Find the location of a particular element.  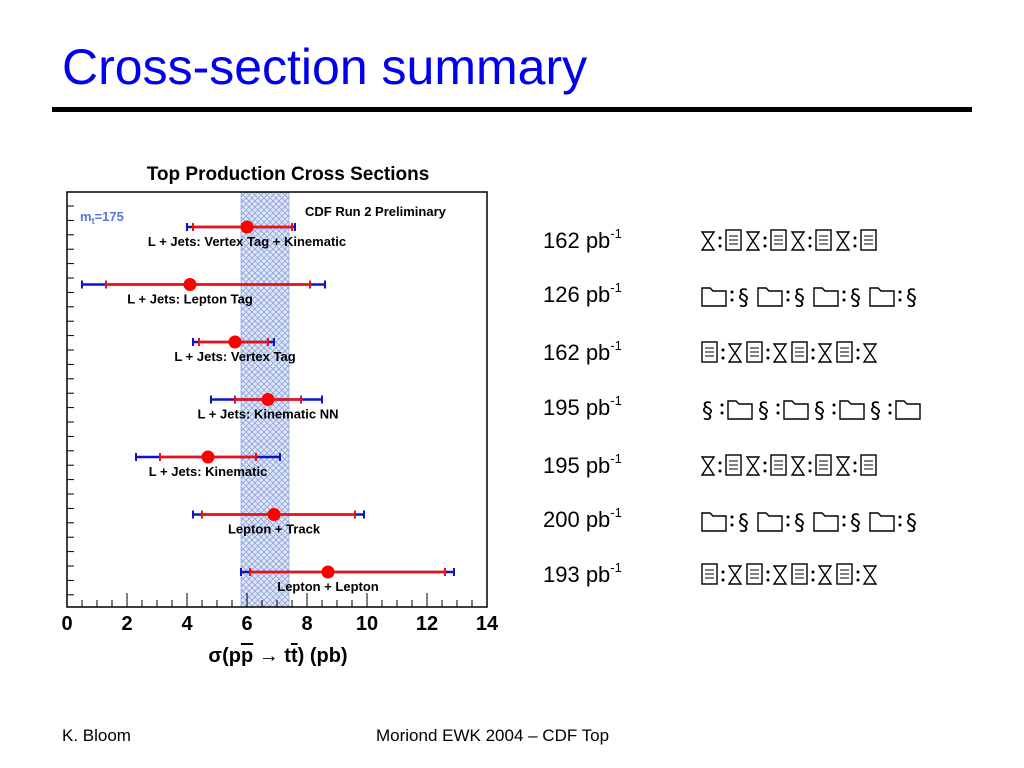

luminosity-value: 162 pb is located at coordinates (577, 240).